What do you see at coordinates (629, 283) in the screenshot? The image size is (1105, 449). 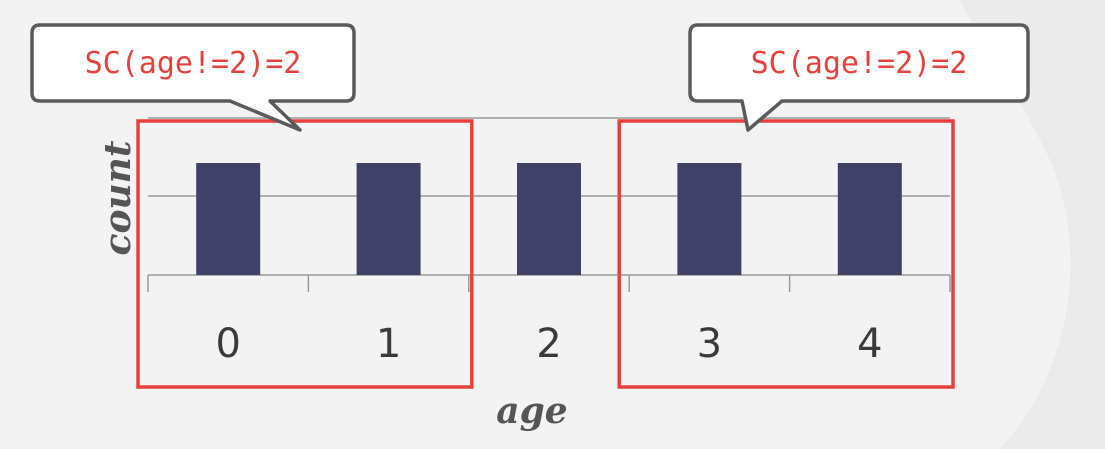 I see `x-ticks` at bounding box center [629, 283].